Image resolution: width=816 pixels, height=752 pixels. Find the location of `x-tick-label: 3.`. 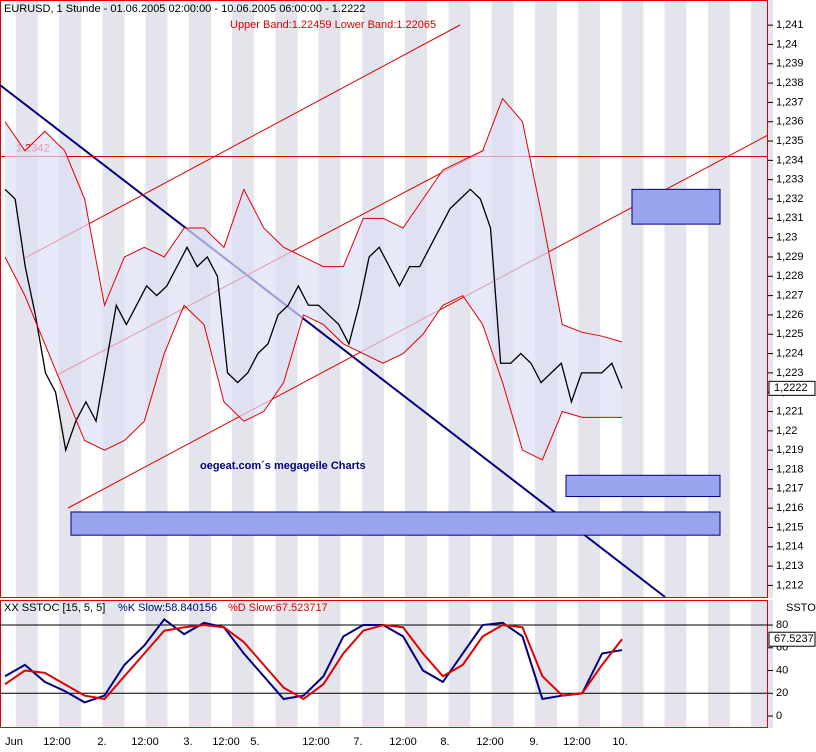

x-tick-label: 3. is located at coordinates (187, 742).